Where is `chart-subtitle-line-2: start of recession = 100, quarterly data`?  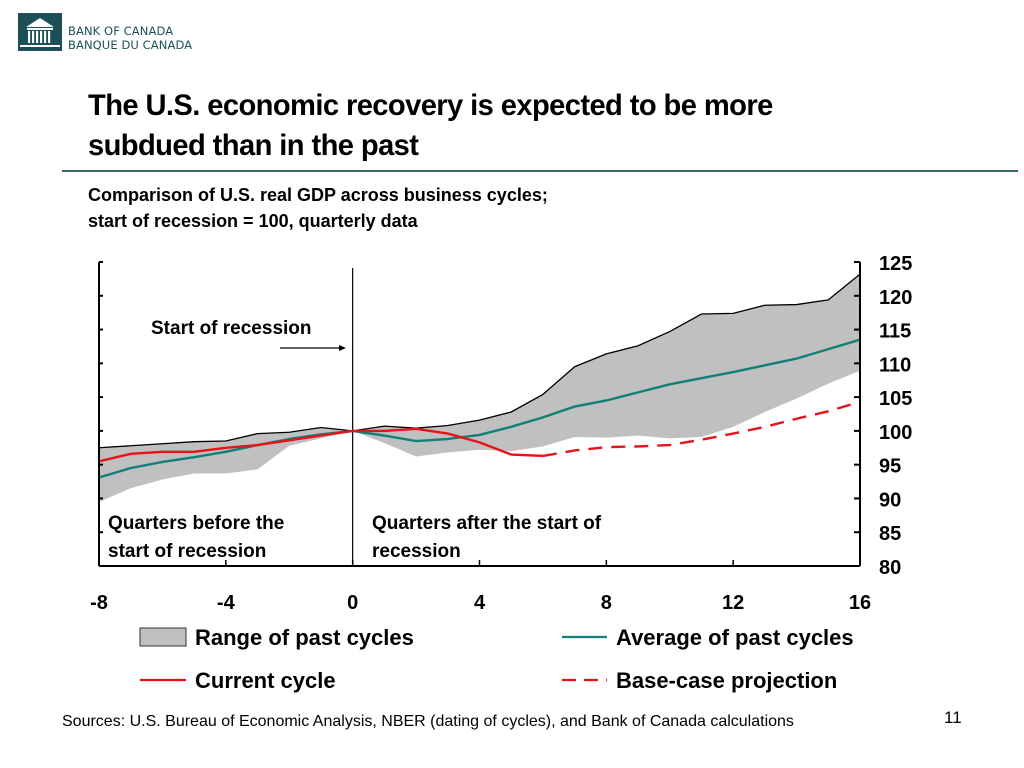 chart-subtitle-line-2: start of recession = 100, quarterly data is located at coordinates (253, 221).